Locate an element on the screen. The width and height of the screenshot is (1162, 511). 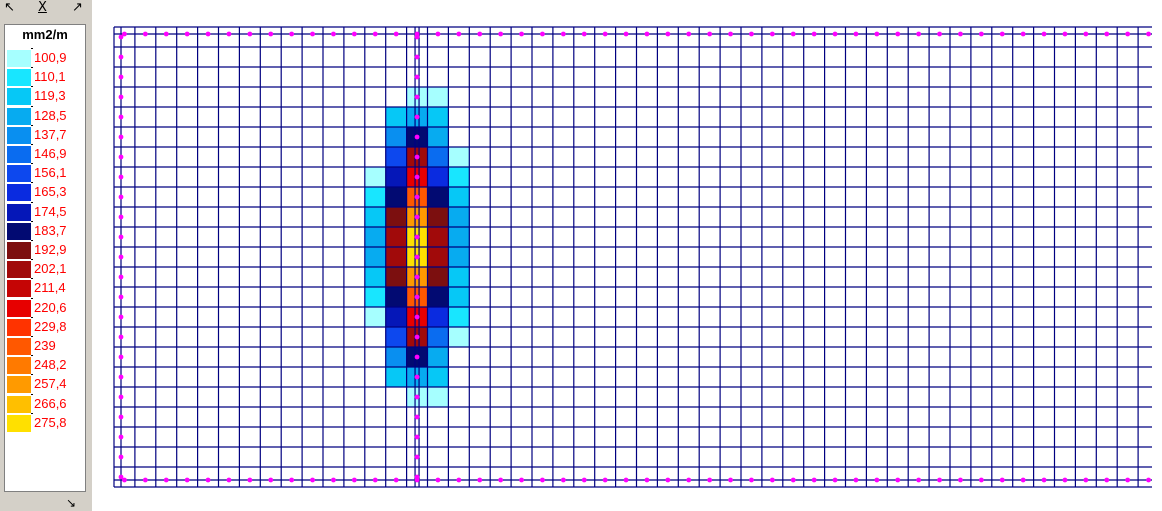
legend-value-label: 248,2 is located at coordinates (50, 365).